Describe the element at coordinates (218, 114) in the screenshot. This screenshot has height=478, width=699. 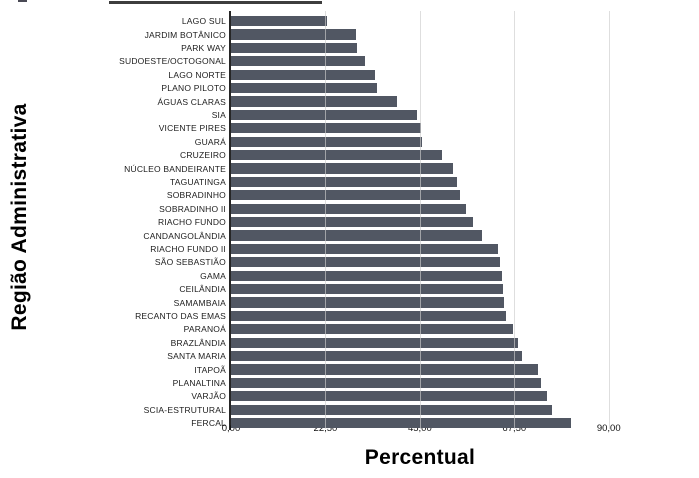
I see `category-label: SIA` at that location.